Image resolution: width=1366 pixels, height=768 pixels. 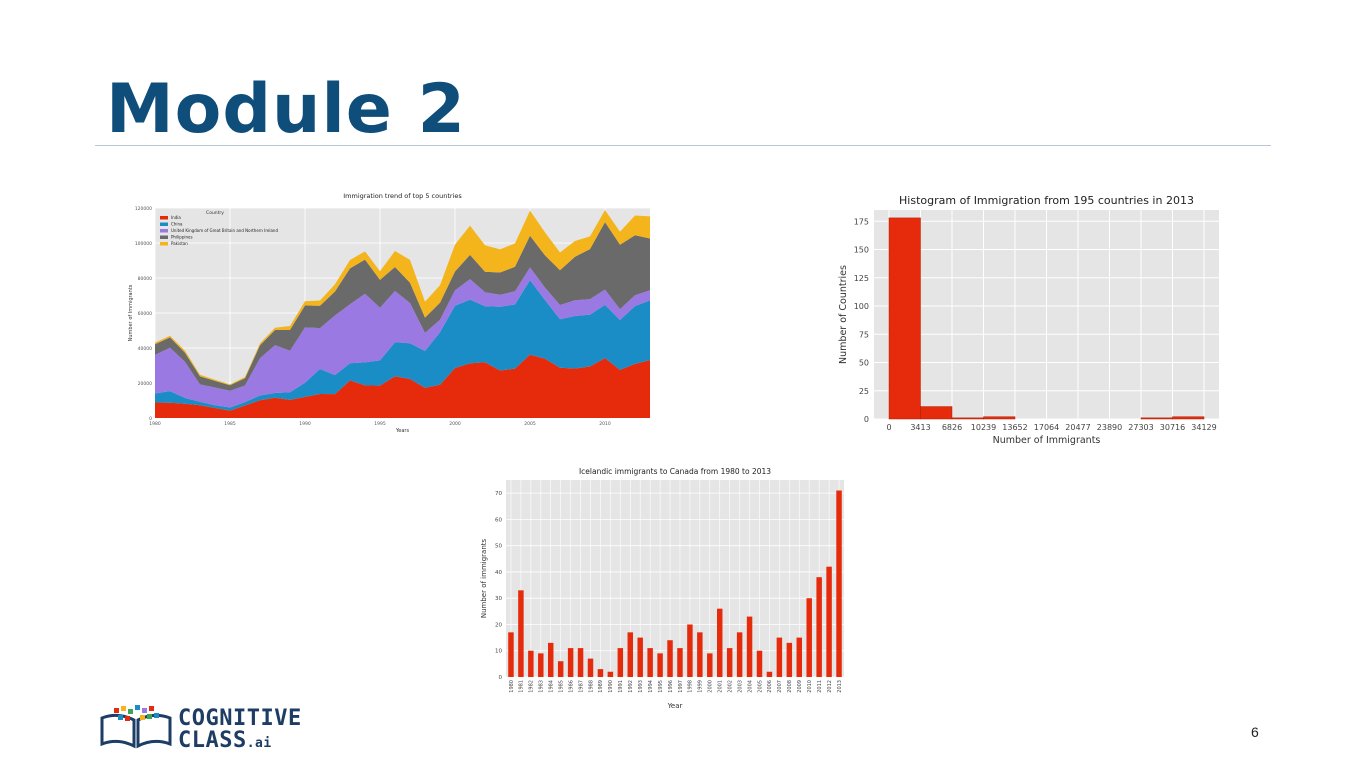 What do you see at coordinates (179, 243) in the screenshot?
I see `legend-label: Pakistan` at bounding box center [179, 243].